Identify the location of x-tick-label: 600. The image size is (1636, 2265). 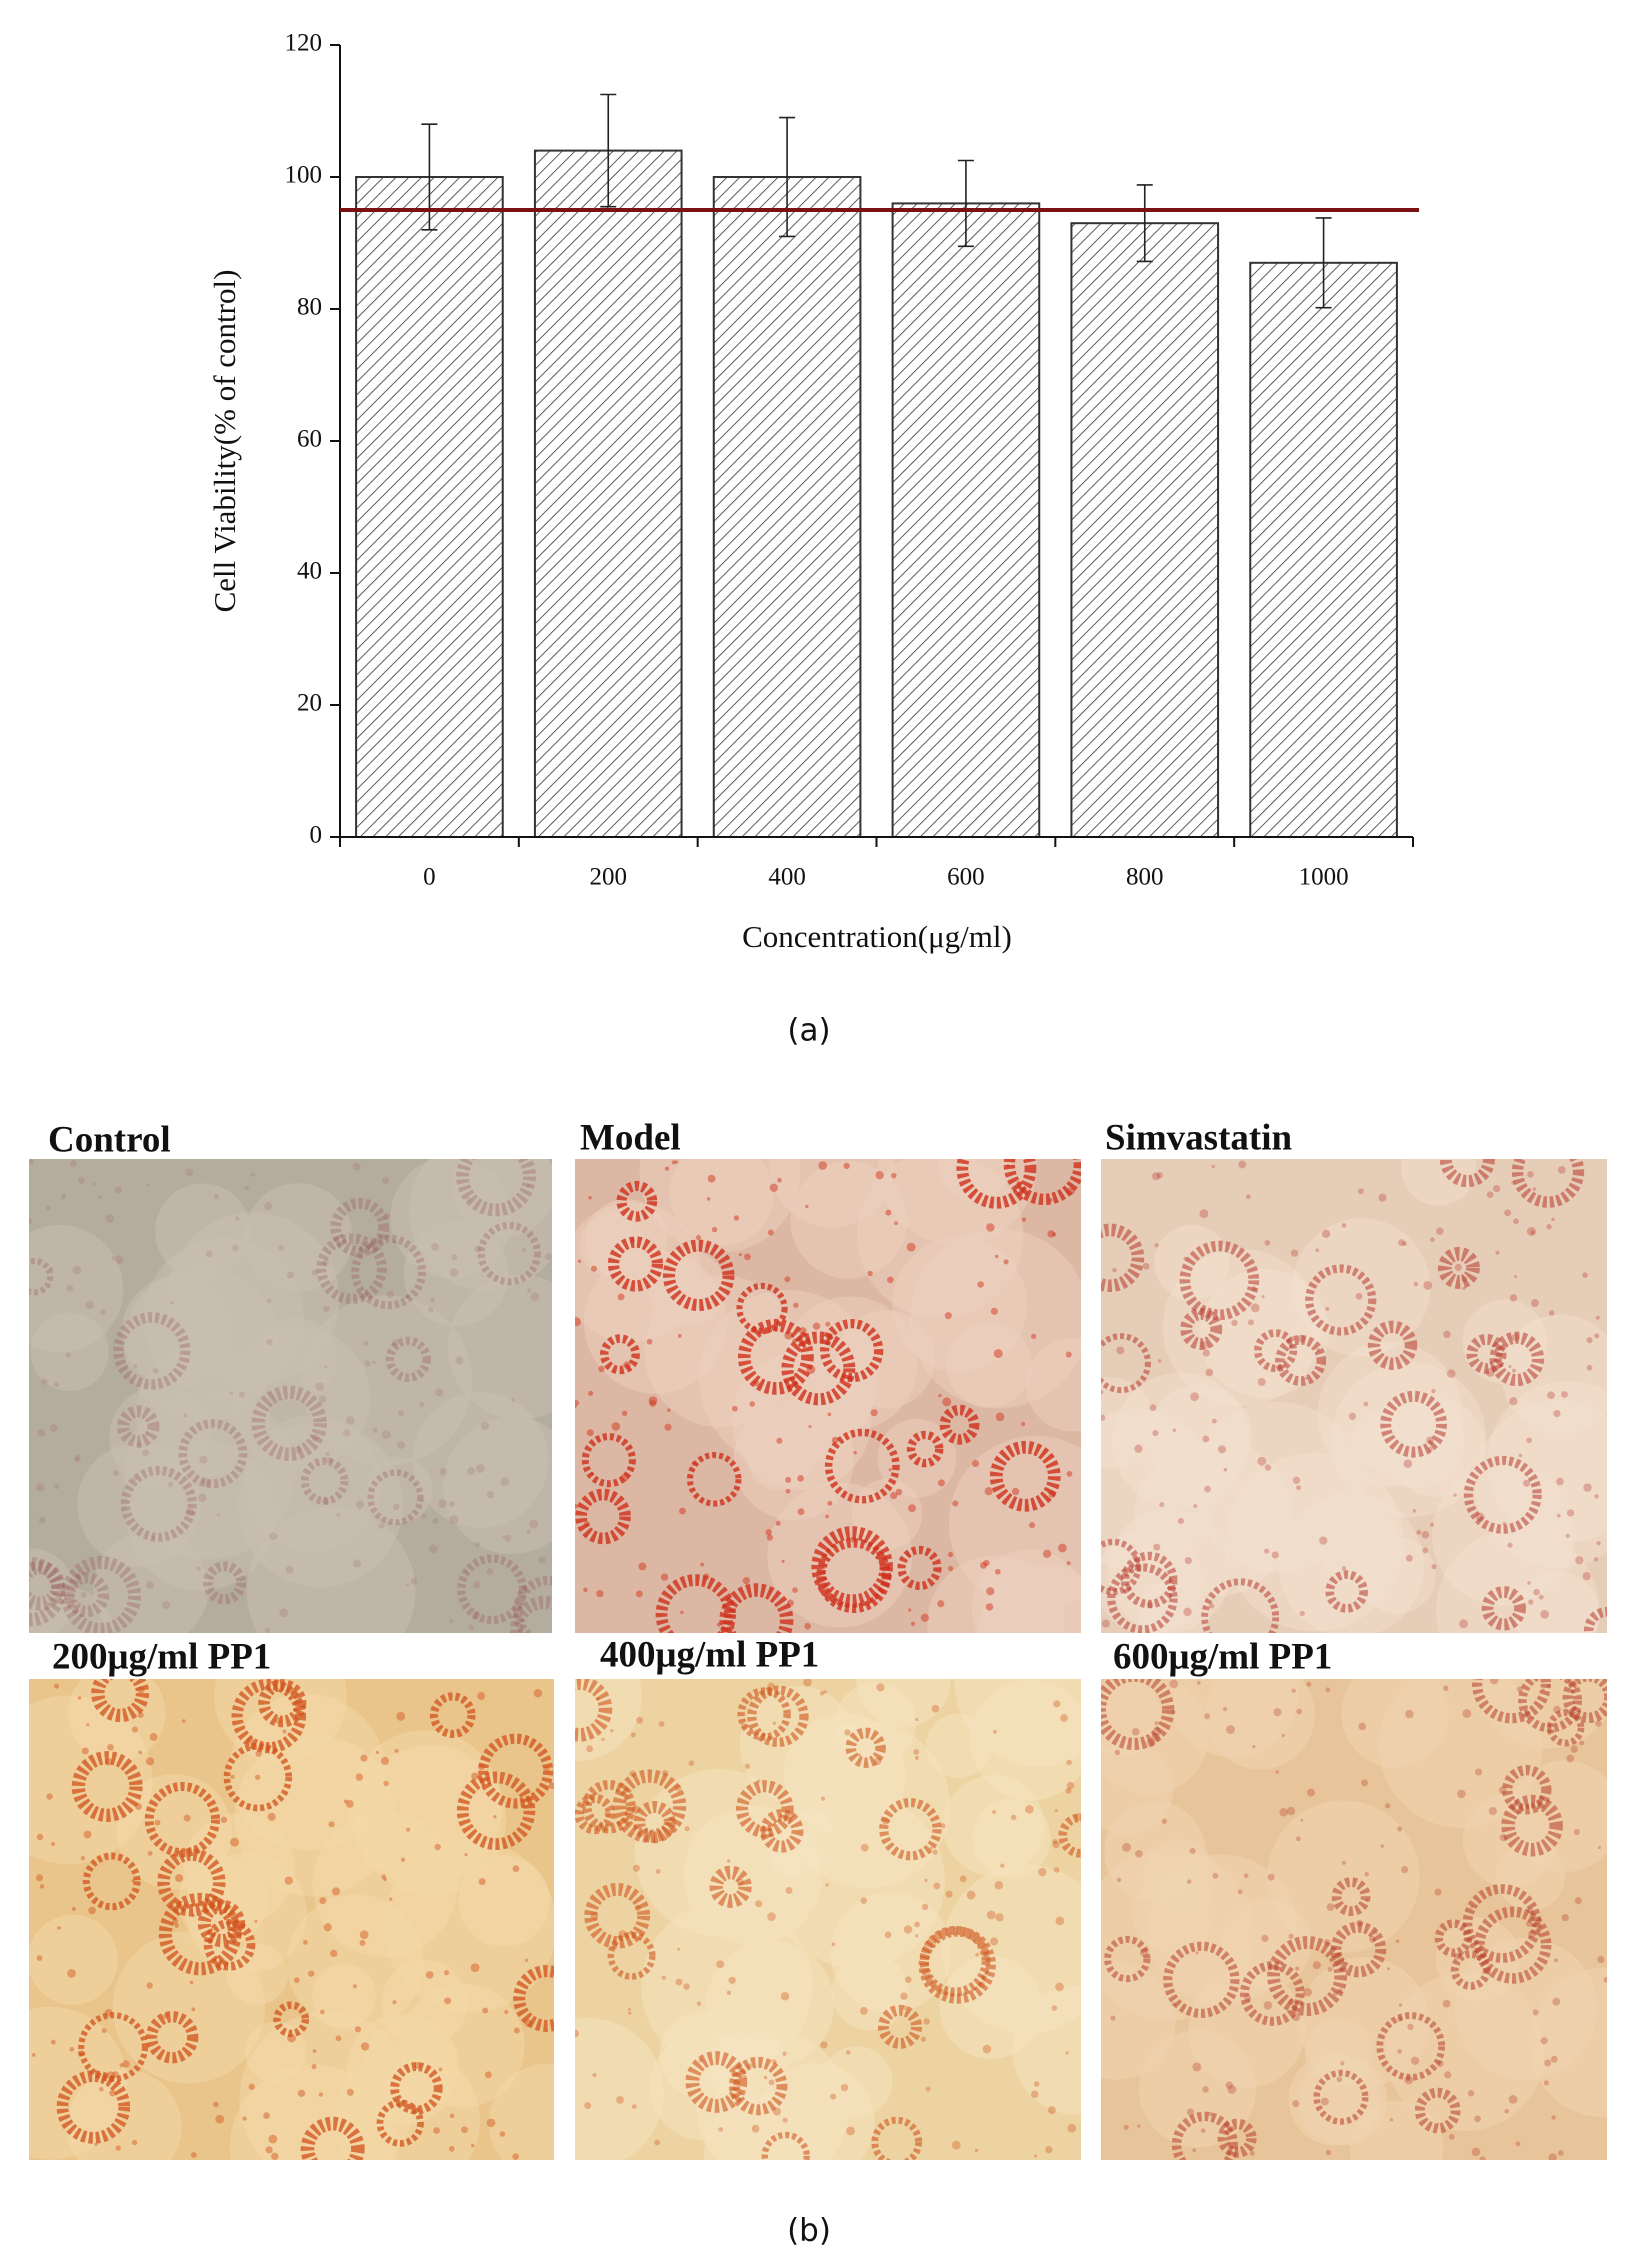
(966, 877).